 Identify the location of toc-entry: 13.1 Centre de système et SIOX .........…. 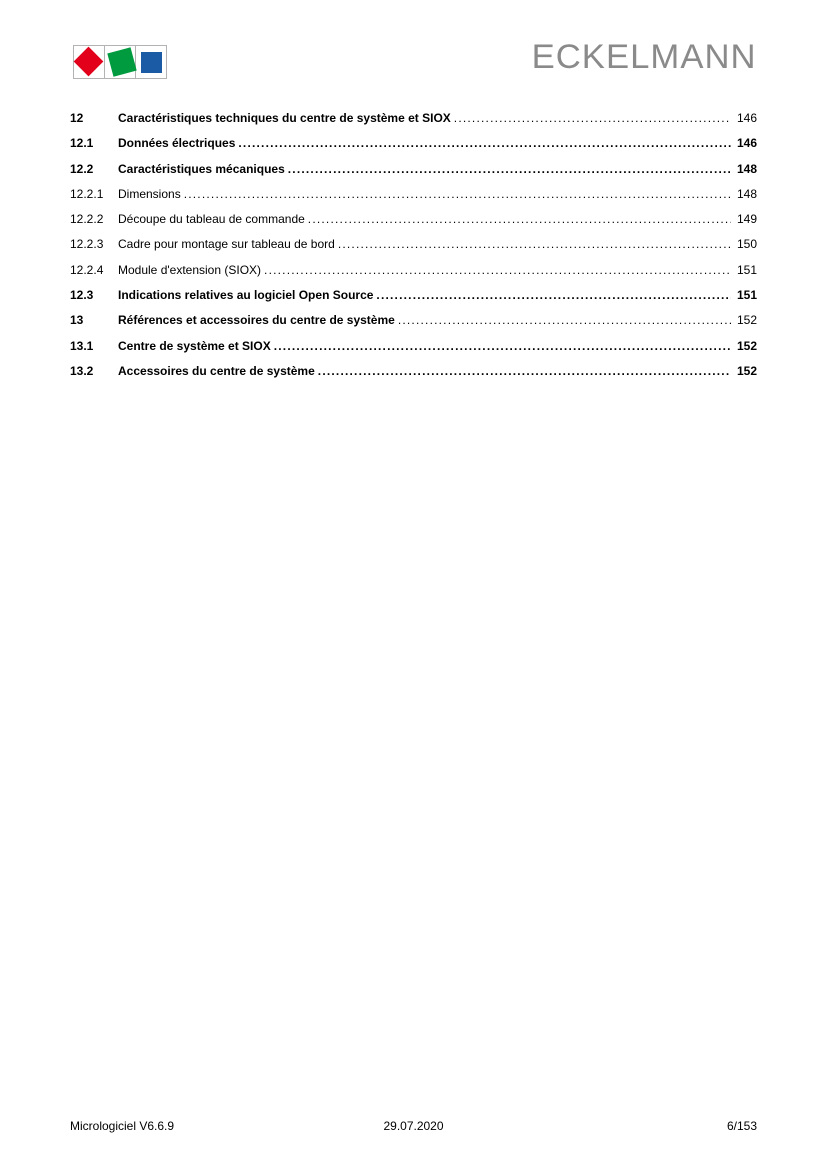
(413, 346).